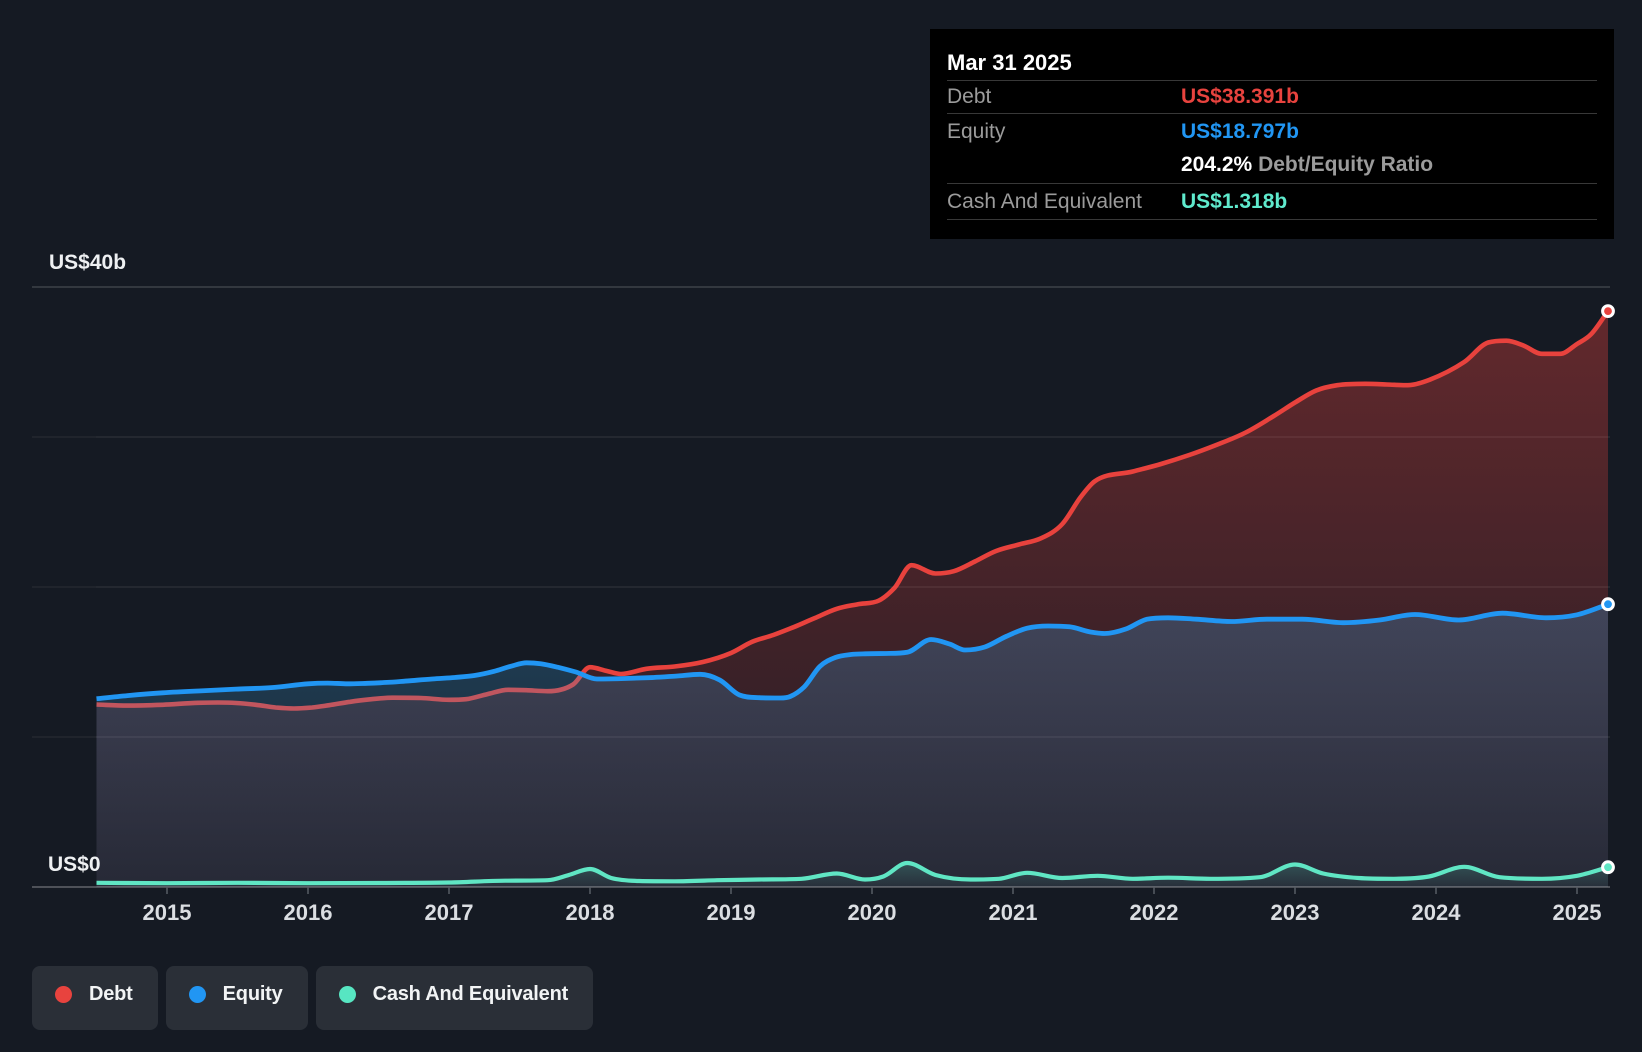 Image resolution: width=1642 pixels, height=1052 pixels. I want to click on svg-text: 2015, so click(167, 912).